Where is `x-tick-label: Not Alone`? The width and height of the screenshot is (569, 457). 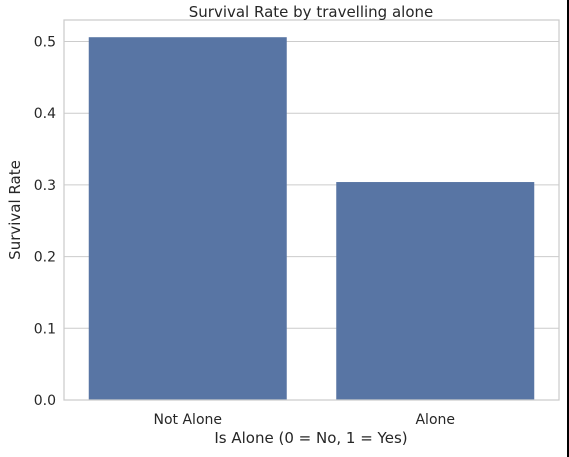
x-tick-label: Not Alone is located at coordinates (188, 420).